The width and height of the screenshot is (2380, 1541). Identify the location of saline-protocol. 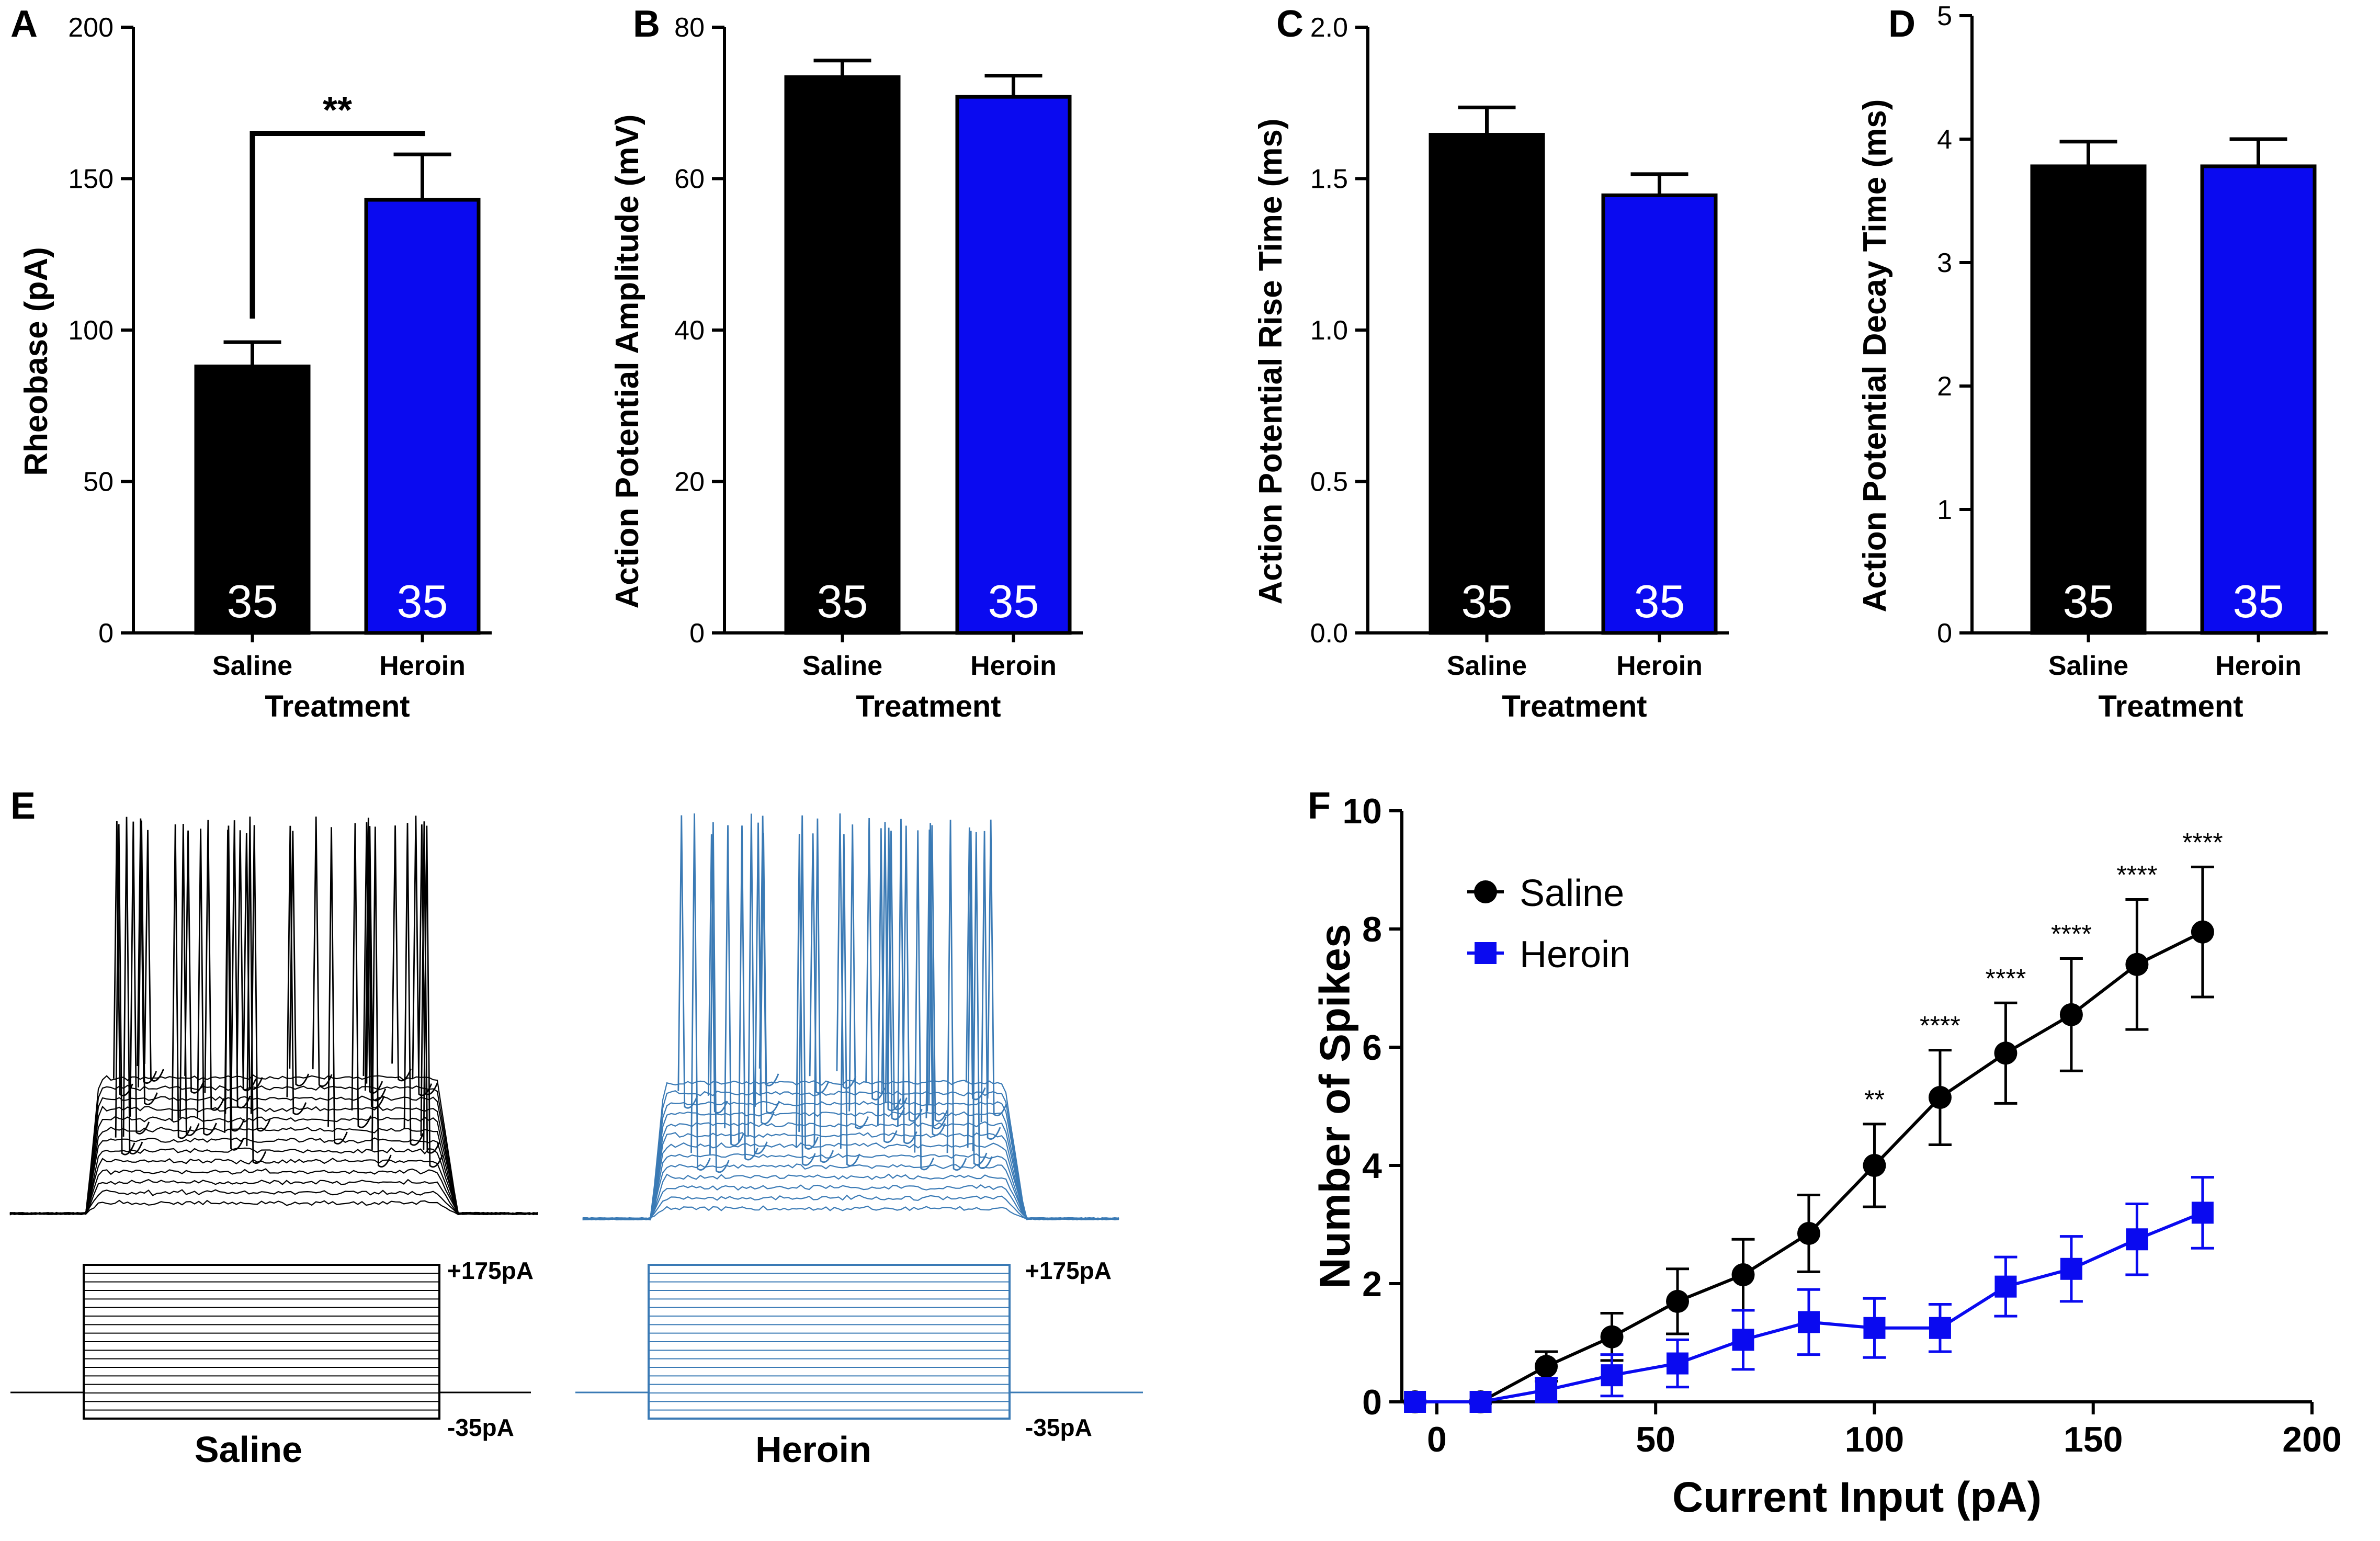
(270, 1342).